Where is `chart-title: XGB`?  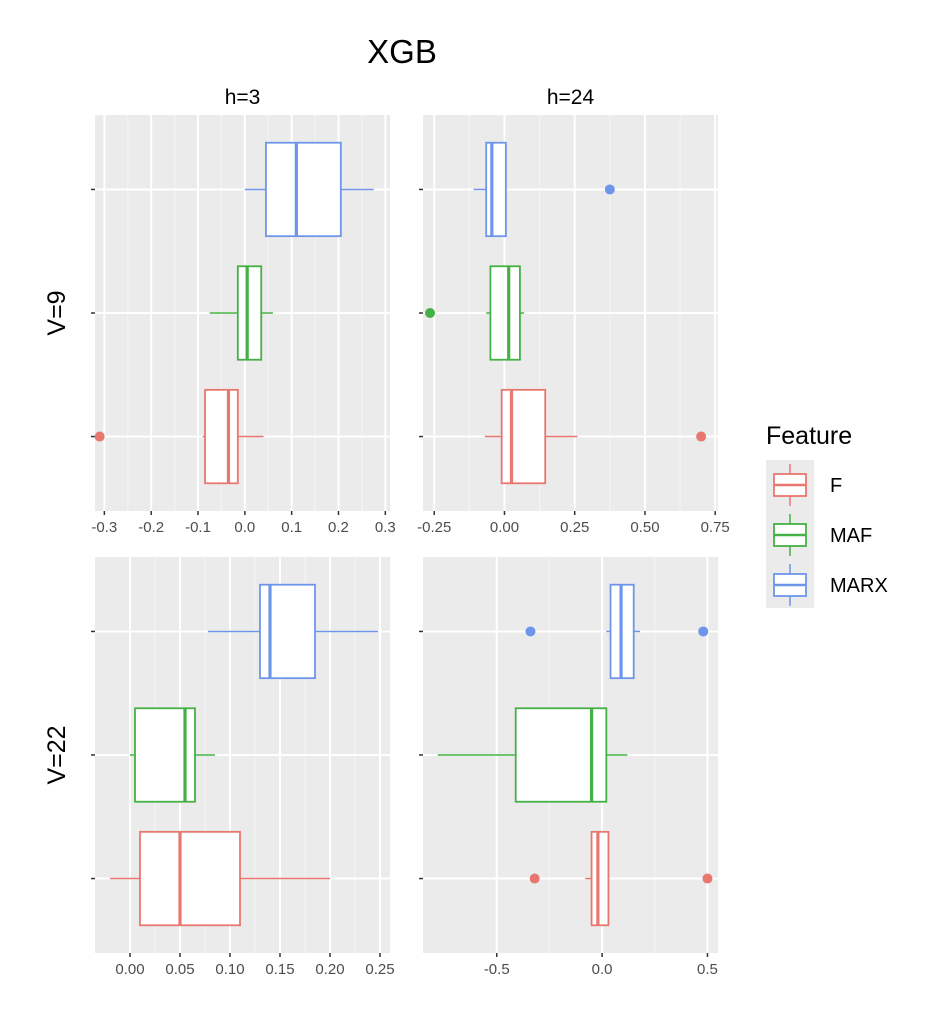 chart-title: XGB is located at coordinates (402, 51).